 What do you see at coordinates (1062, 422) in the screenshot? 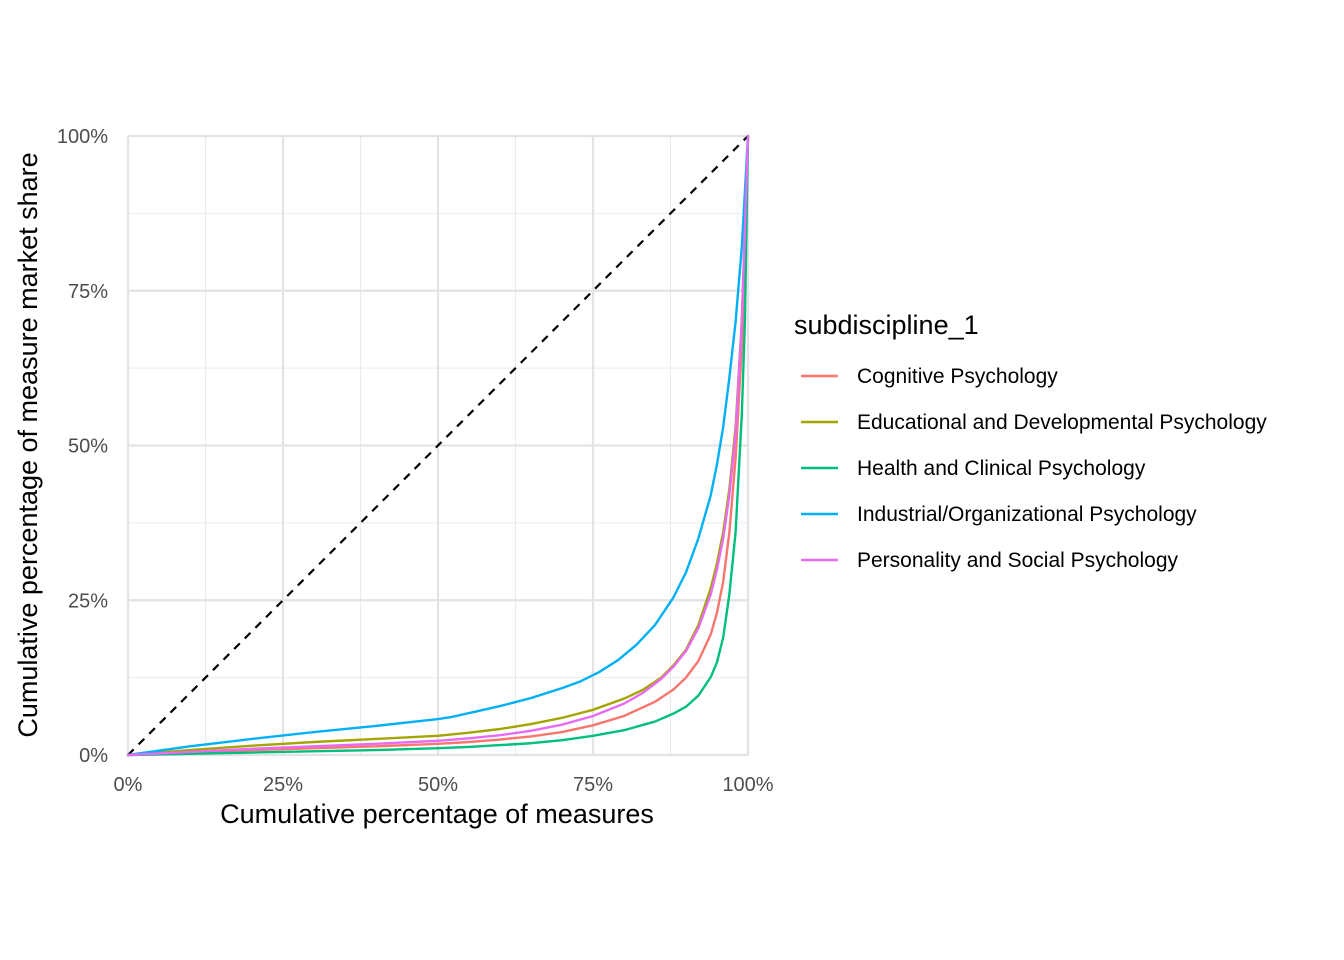
I see `legend-label: Educational and Developmental Psychology` at bounding box center [1062, 422].